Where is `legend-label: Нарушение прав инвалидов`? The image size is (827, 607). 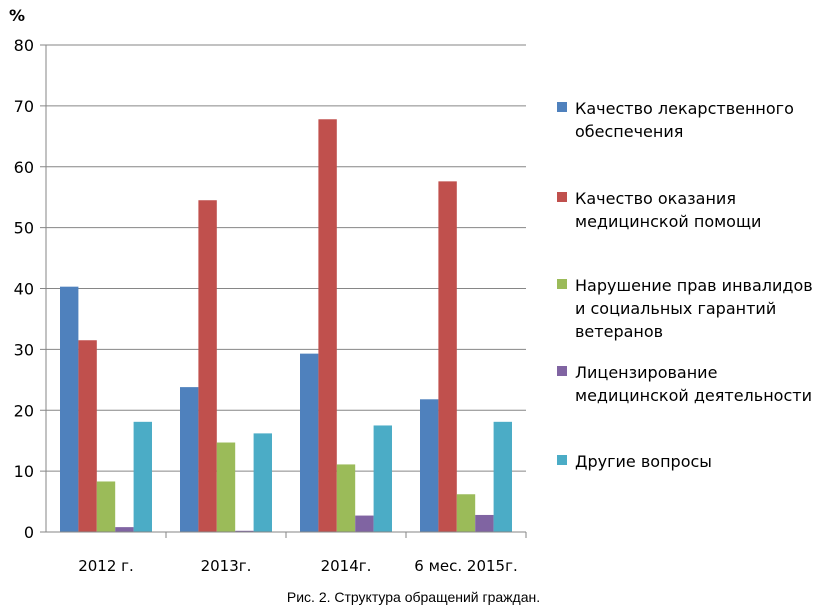 legend-label: Нарушение прав инвалидов is located at coordinates (694, 285).